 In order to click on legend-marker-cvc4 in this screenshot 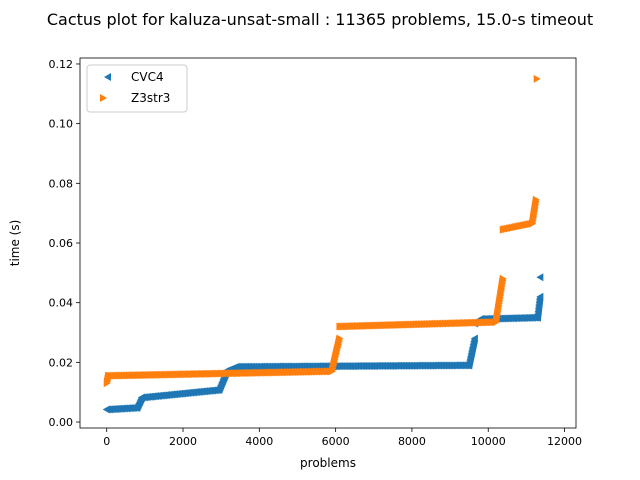, I will do `click(107, 77)`.